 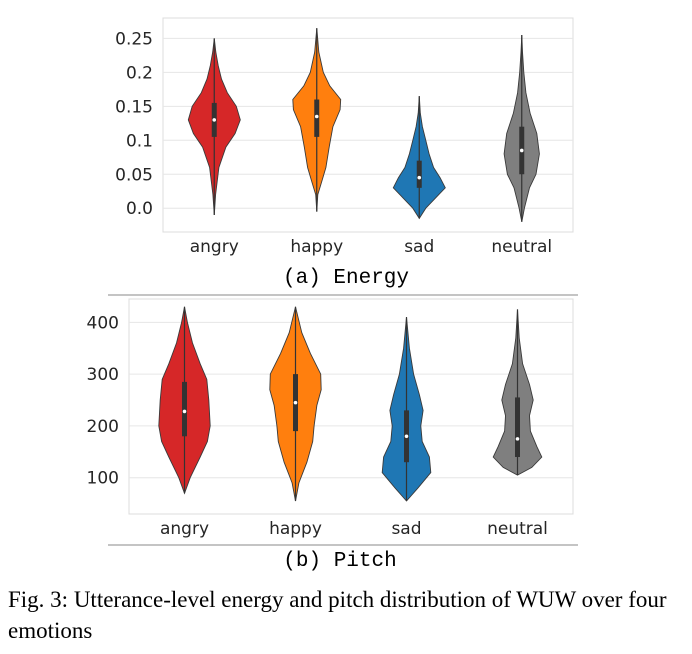 I want to click on iqr-box-angry, so click(x=184, y=409).